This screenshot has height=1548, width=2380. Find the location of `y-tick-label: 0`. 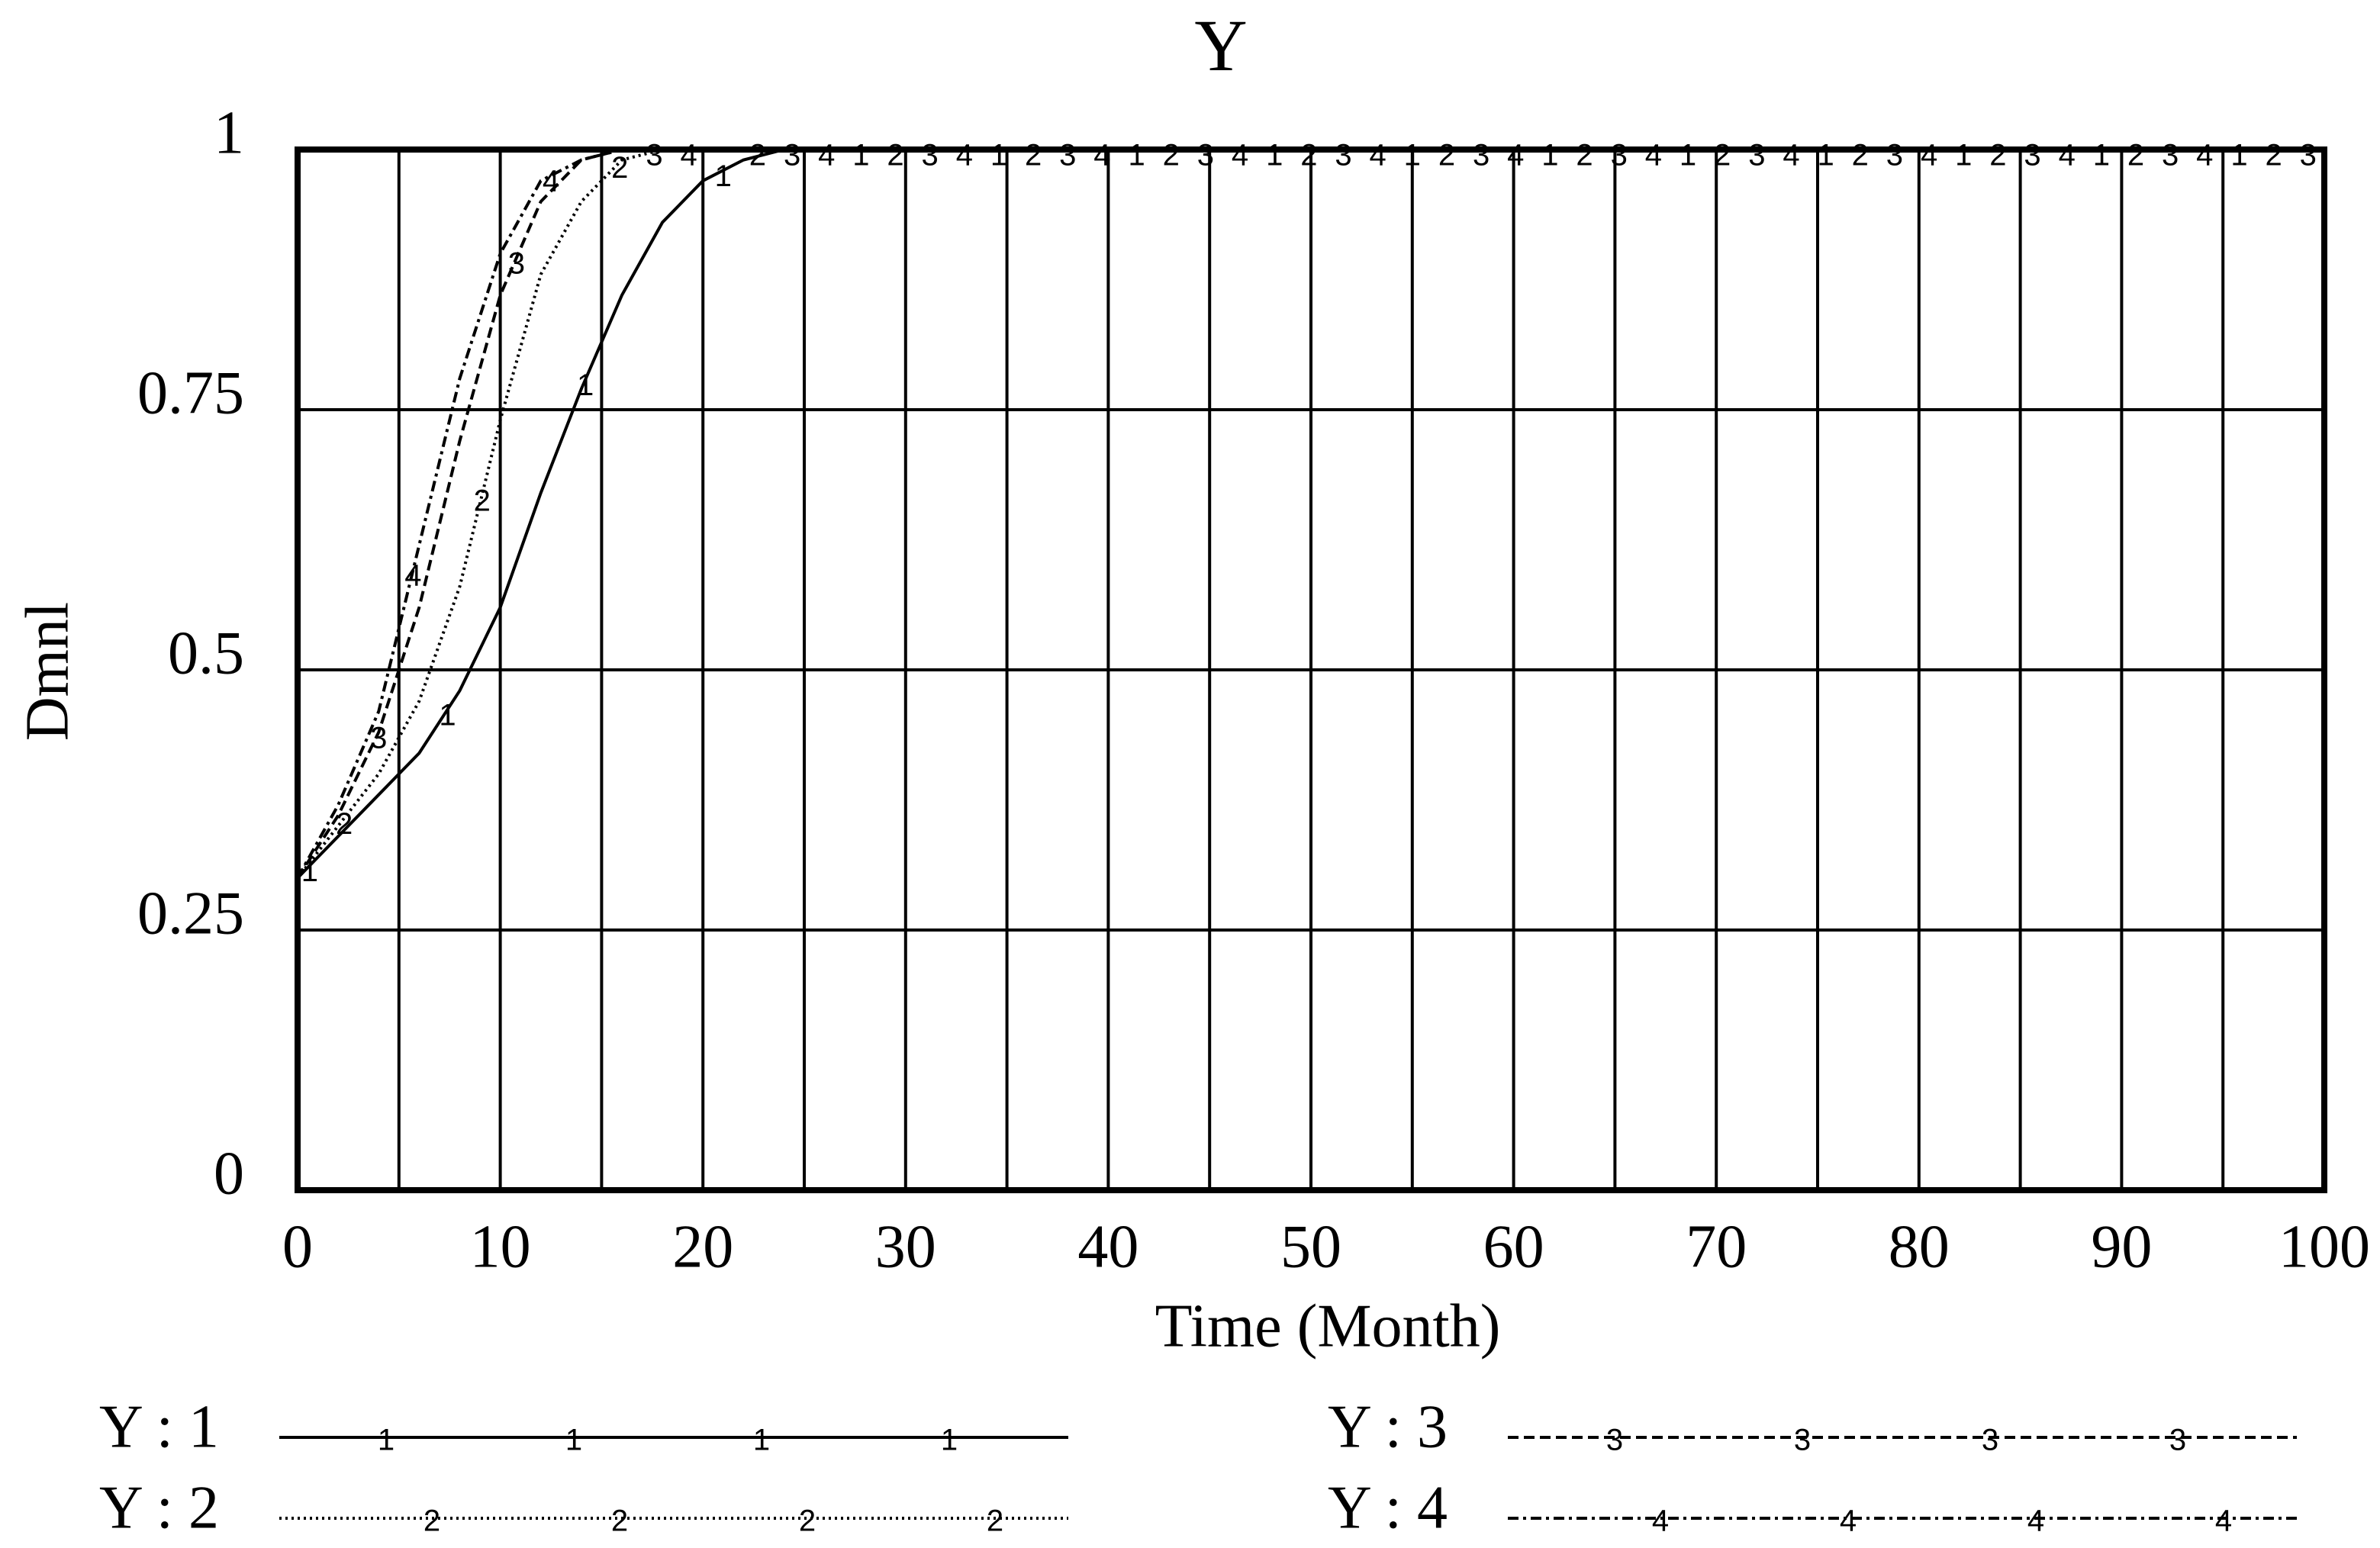

y-tick-label: 0 is located at coordinates (229, 1173).